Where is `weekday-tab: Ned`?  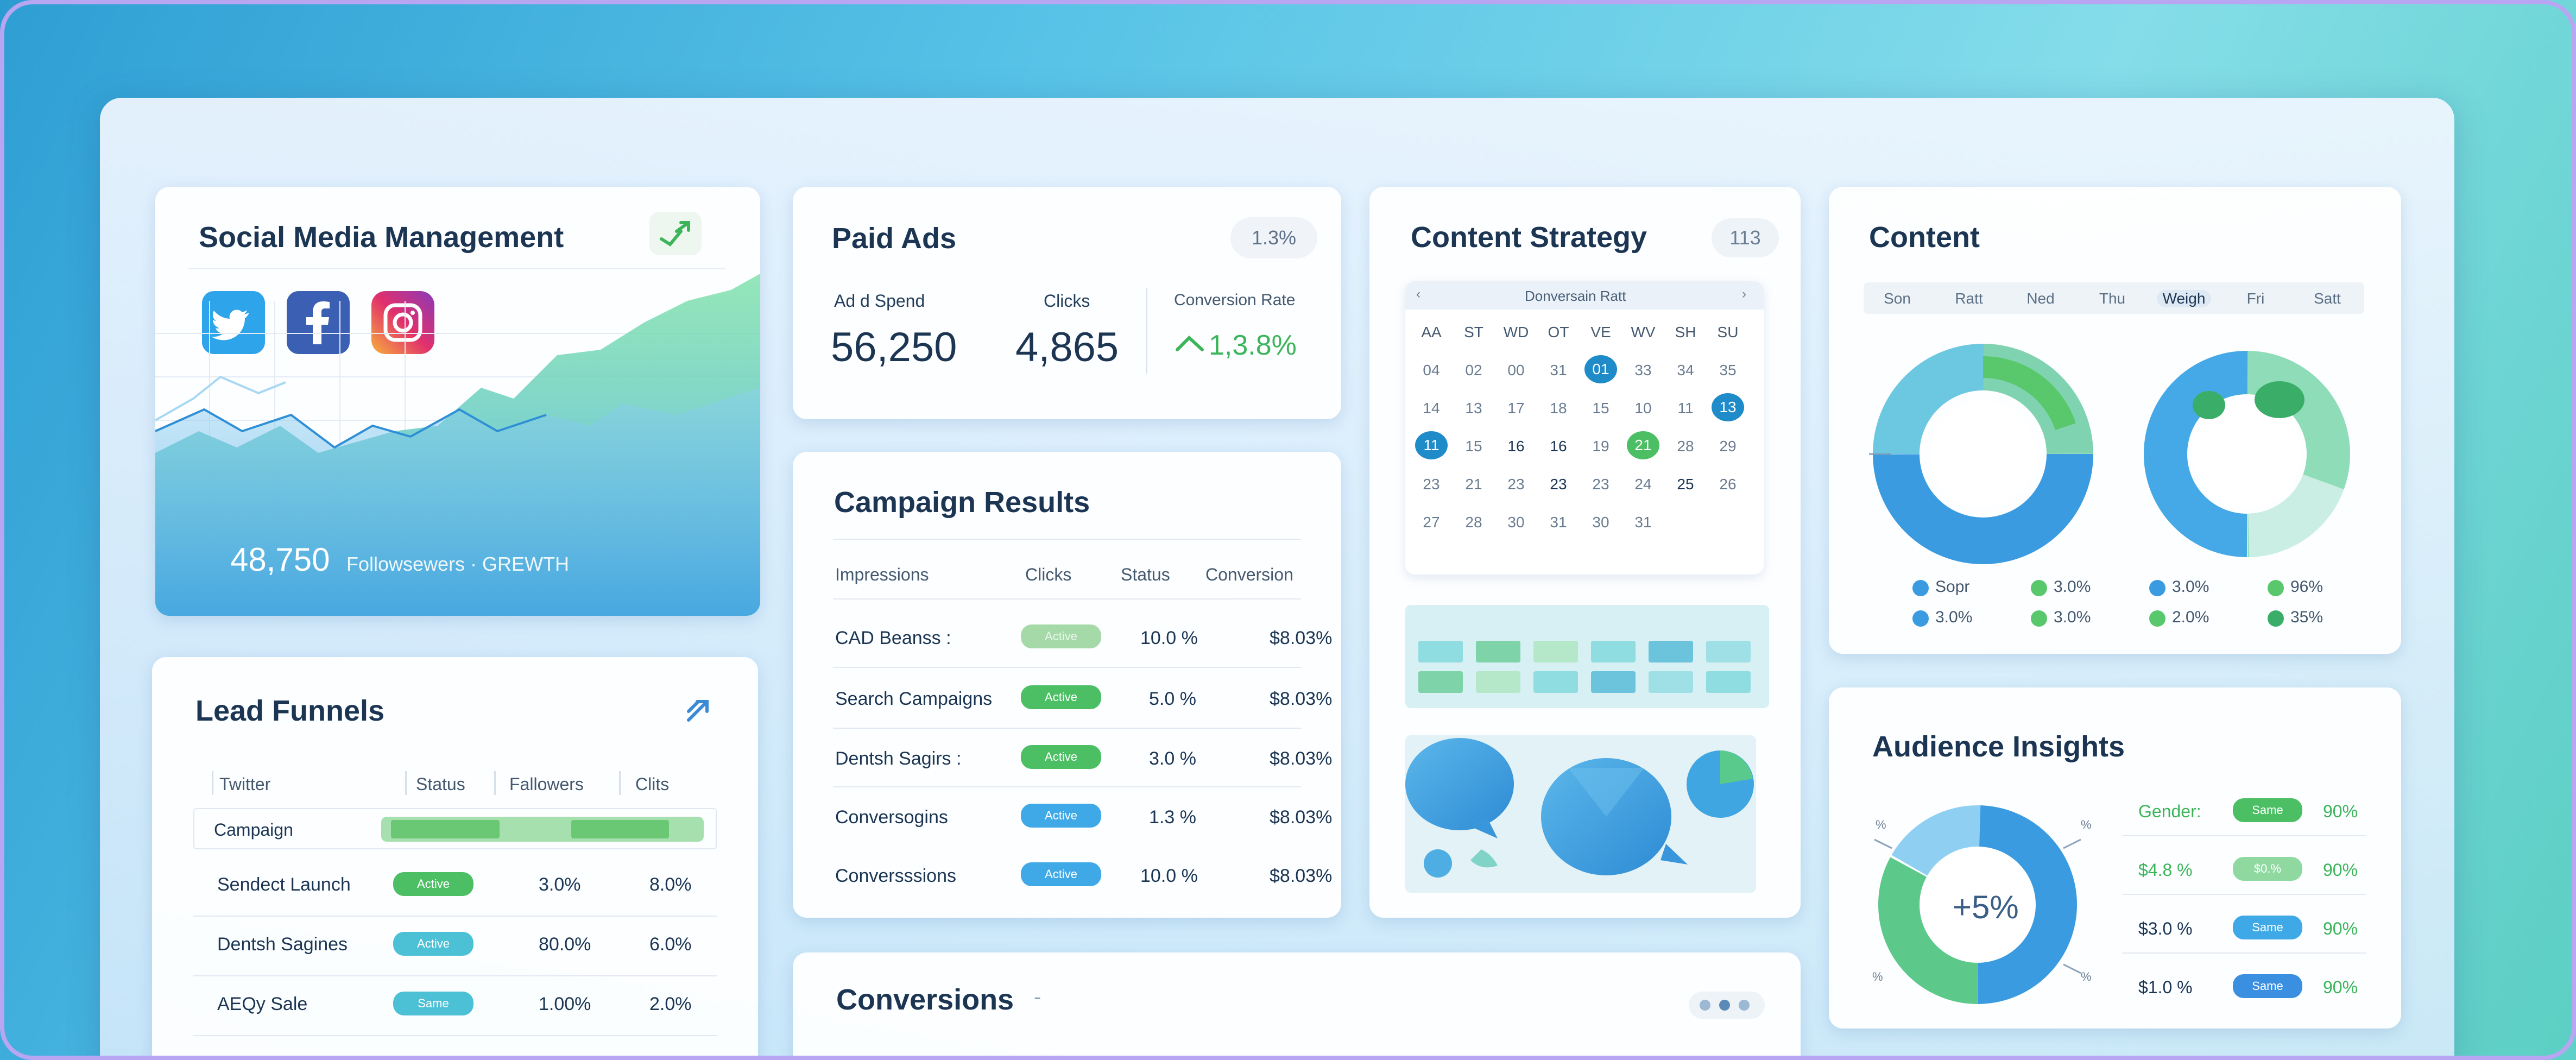 weekday-tab: Ned is located at coordinates (2041, 298).